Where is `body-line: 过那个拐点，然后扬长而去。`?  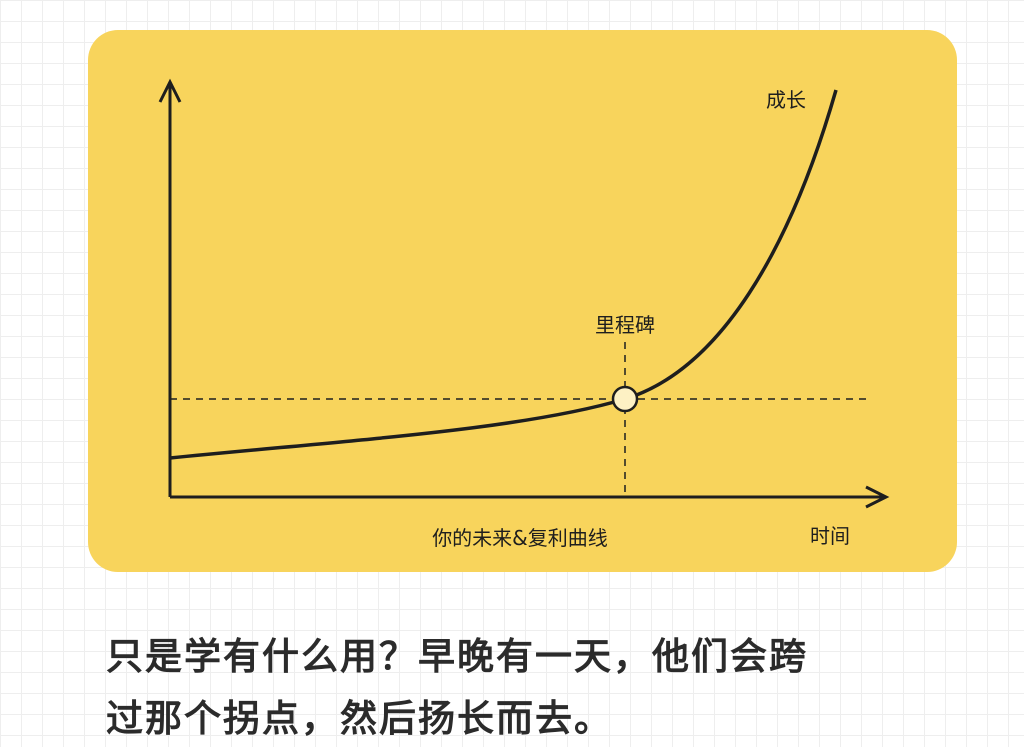 body-line: 过那个拐点，然后扬长而去。 is located at coordinates (359, 718).